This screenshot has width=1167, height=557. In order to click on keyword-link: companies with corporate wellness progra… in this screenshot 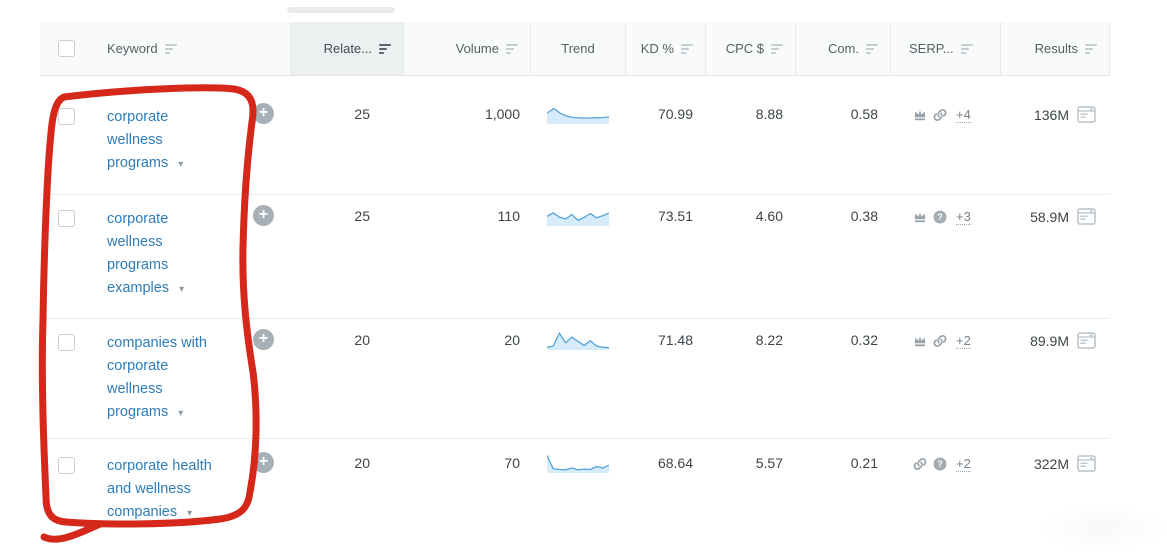, I will do `click(157, 377)`.